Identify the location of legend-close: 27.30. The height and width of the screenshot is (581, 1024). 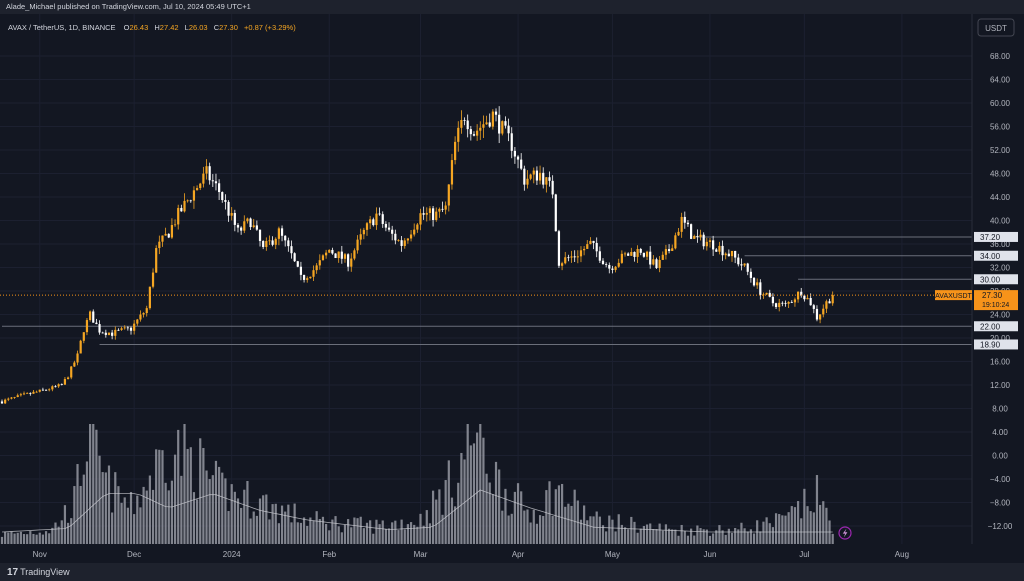
(228, 27).